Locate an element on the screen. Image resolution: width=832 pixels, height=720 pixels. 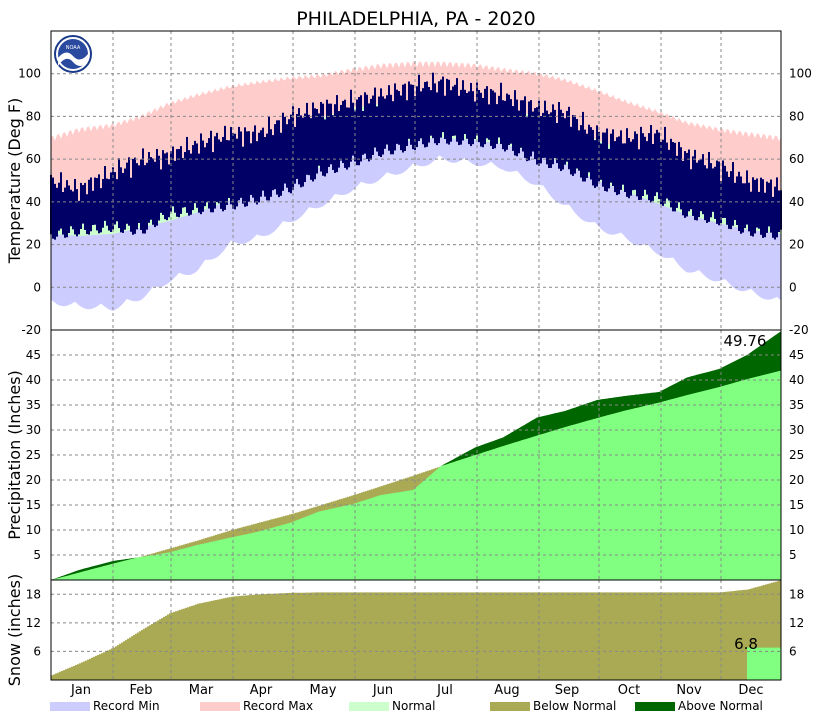
legend-label: Below Normal is located at coordinates (574, 706).